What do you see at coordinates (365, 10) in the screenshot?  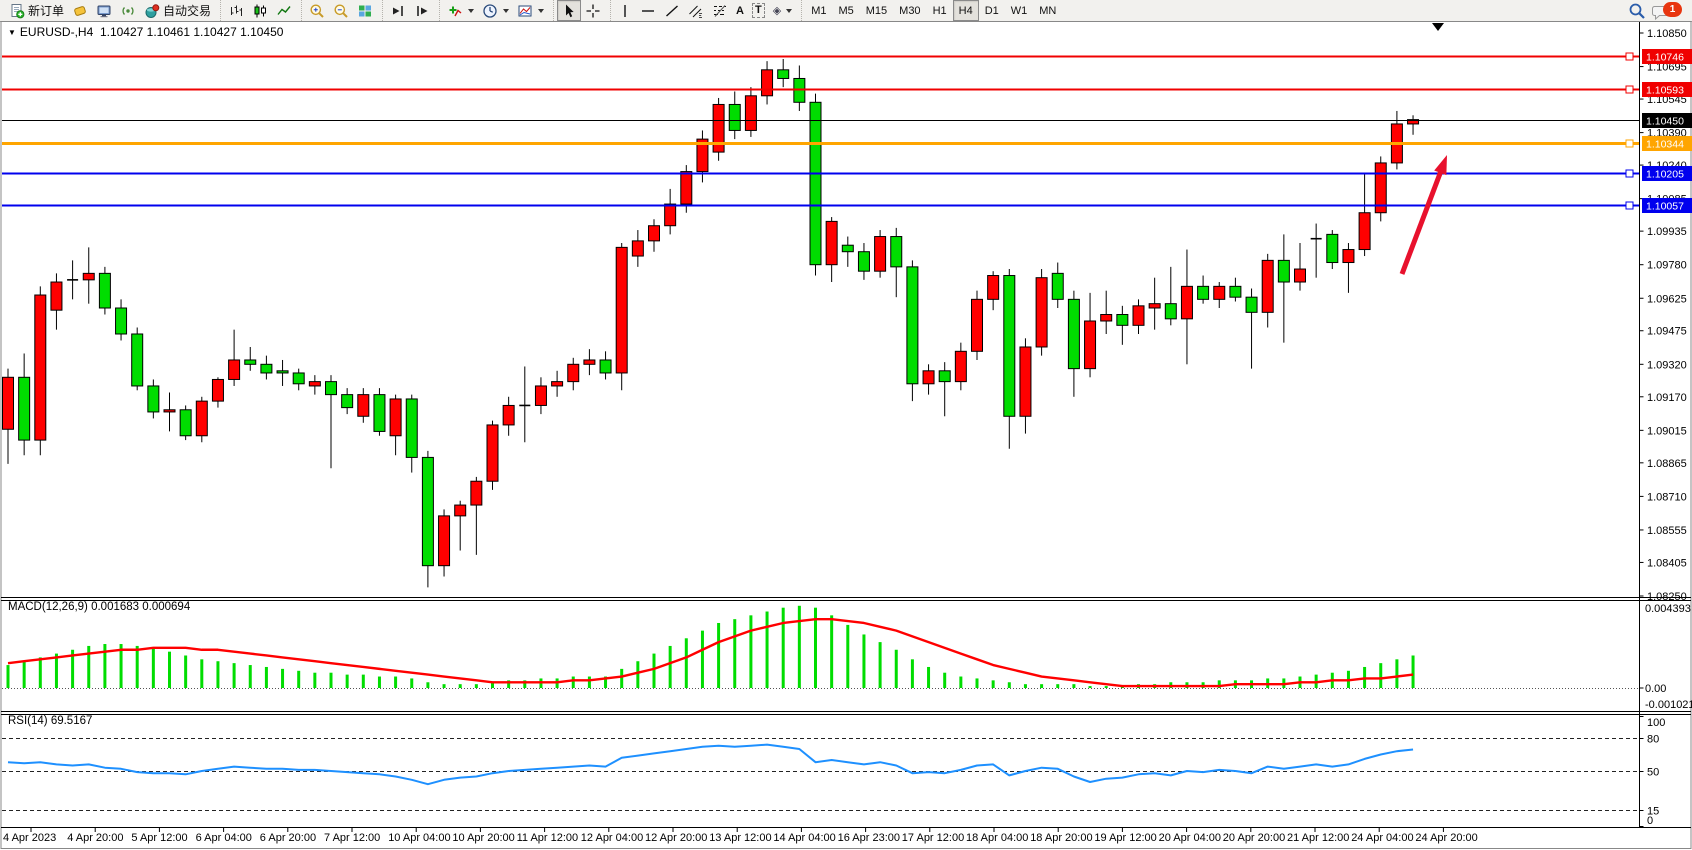 I see `tile-windows-button` at bounding box center [365, 10].